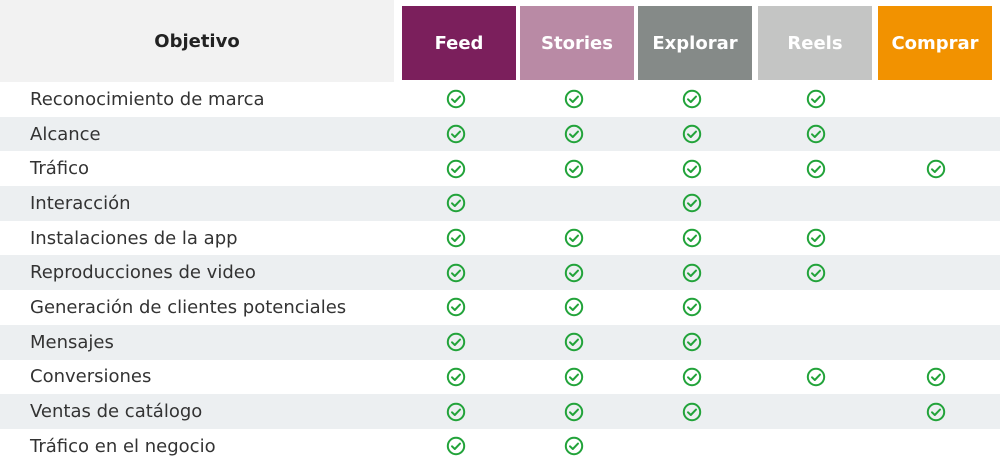  I want to click on objective-label: Conversiones, so click(91, 377).